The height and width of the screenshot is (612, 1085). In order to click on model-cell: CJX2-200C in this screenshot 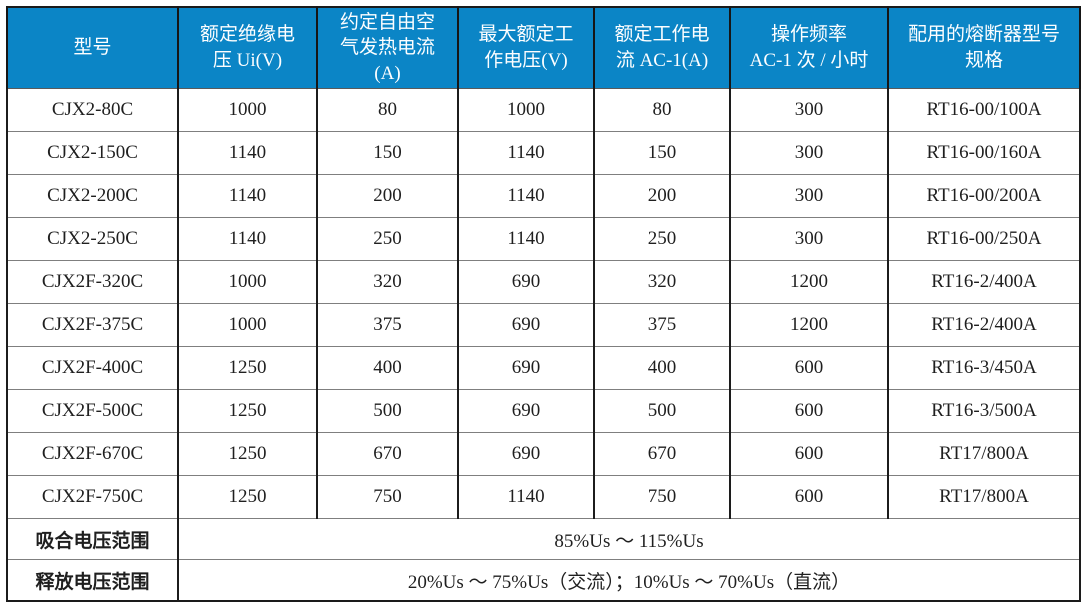, I will do `click(92, 196)`.